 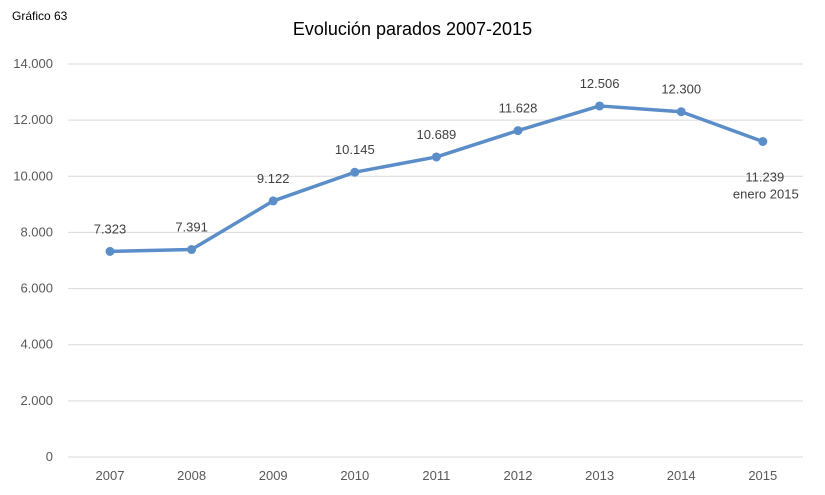 I want to click on y-tick-label: 2.000, so click(x=36, y=400).